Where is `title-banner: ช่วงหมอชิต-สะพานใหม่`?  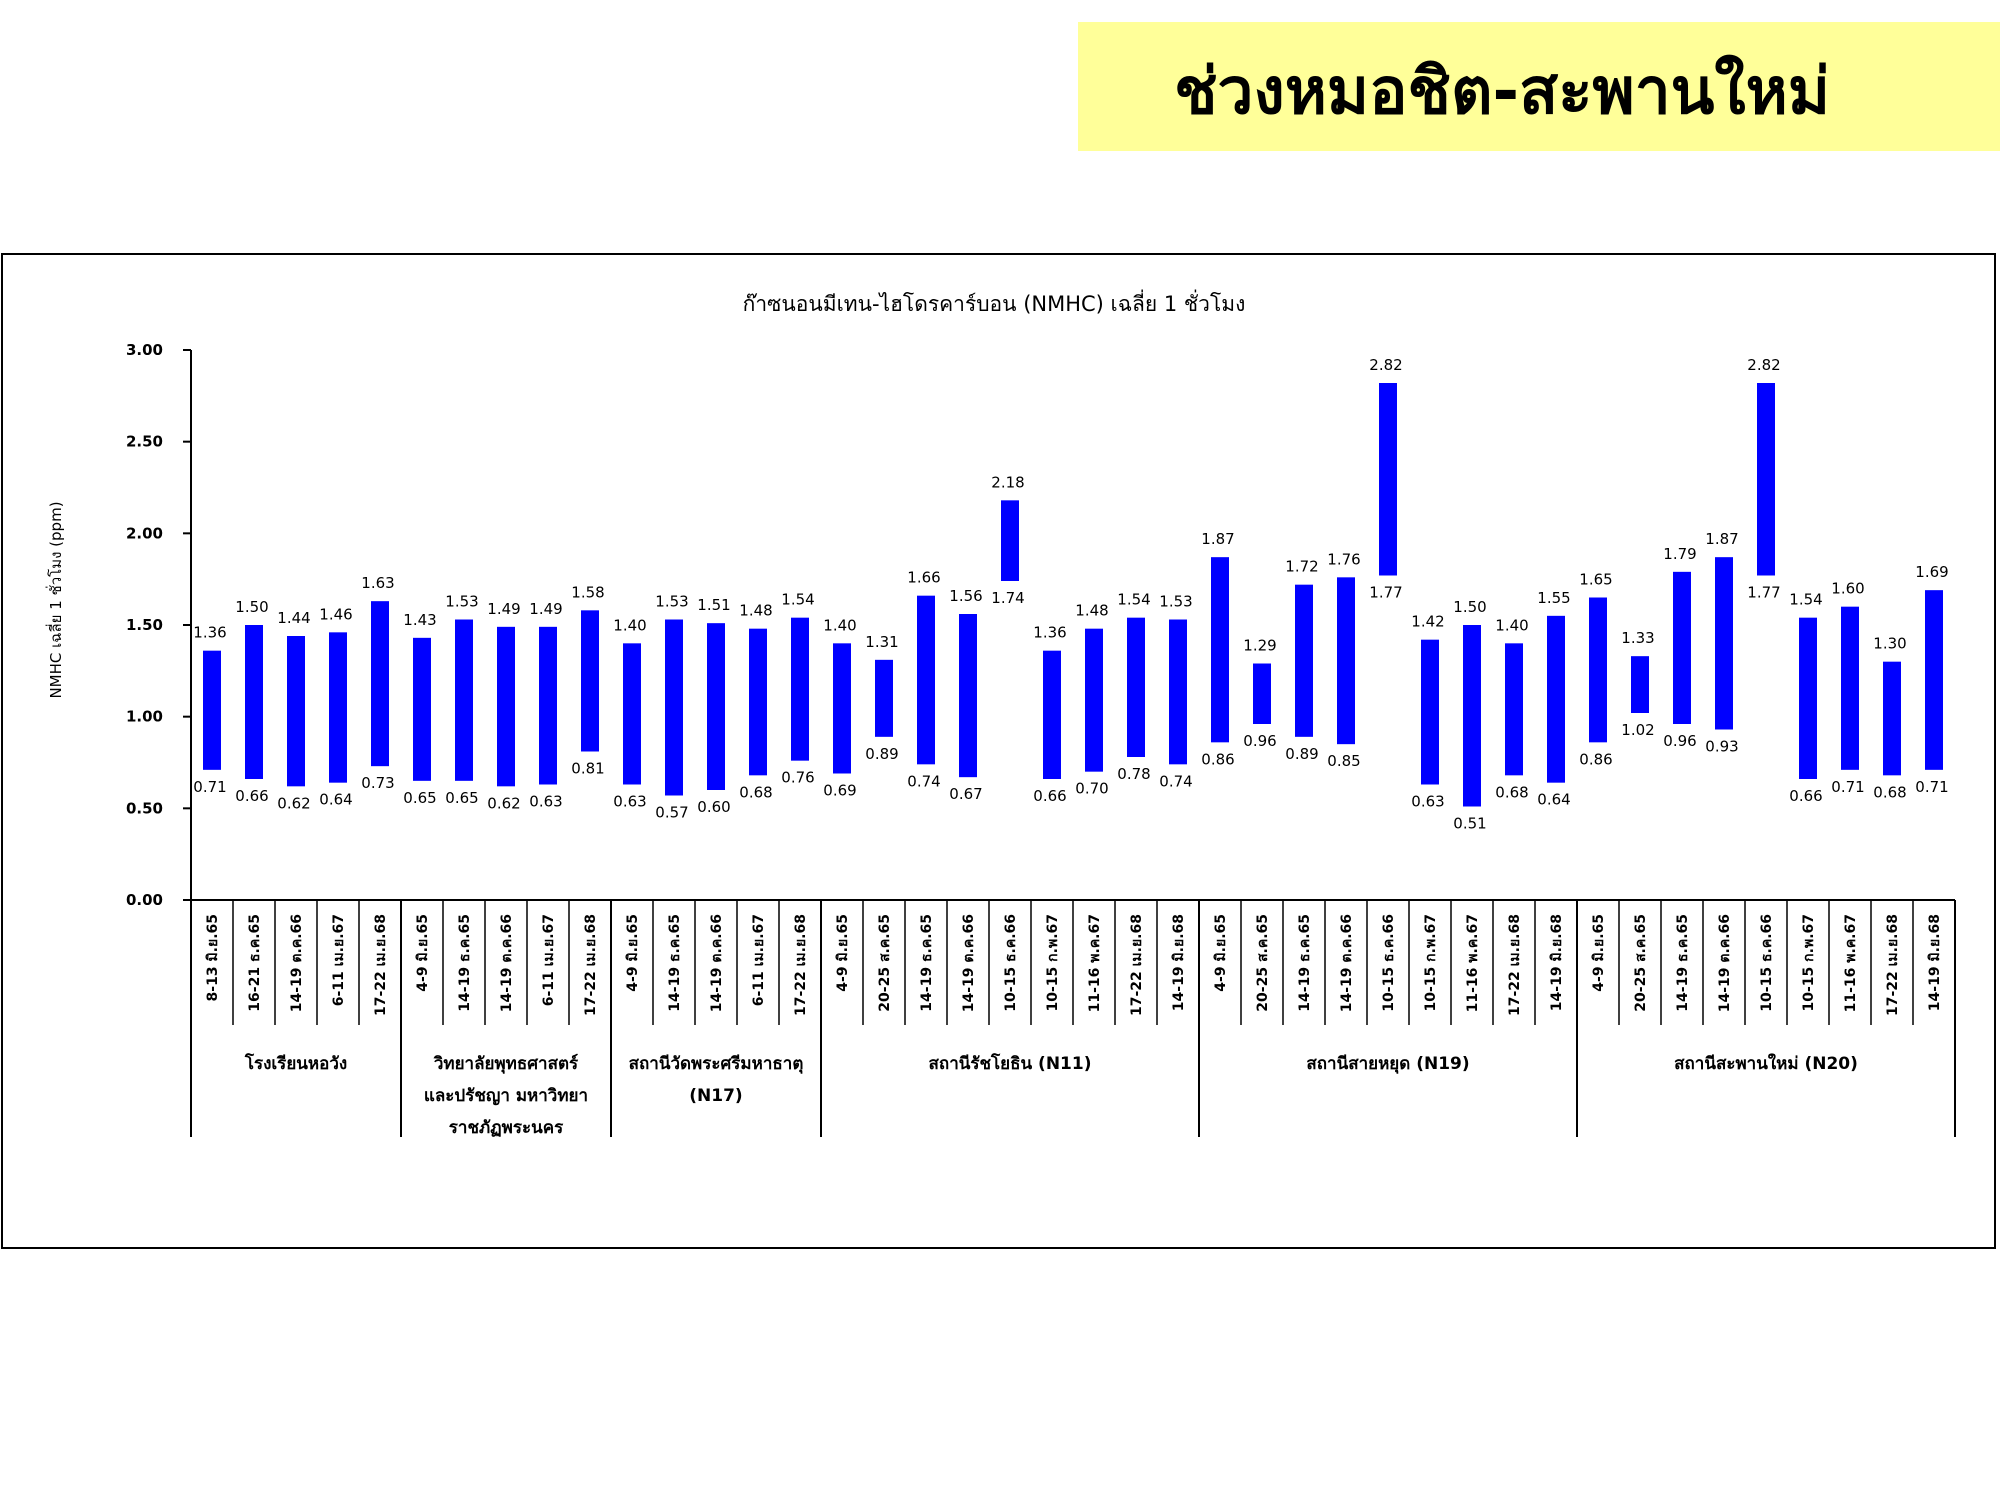
title-banner: ช่วงหมอชิต-สะพานใหม่ is located at coordinates (1539, 86).